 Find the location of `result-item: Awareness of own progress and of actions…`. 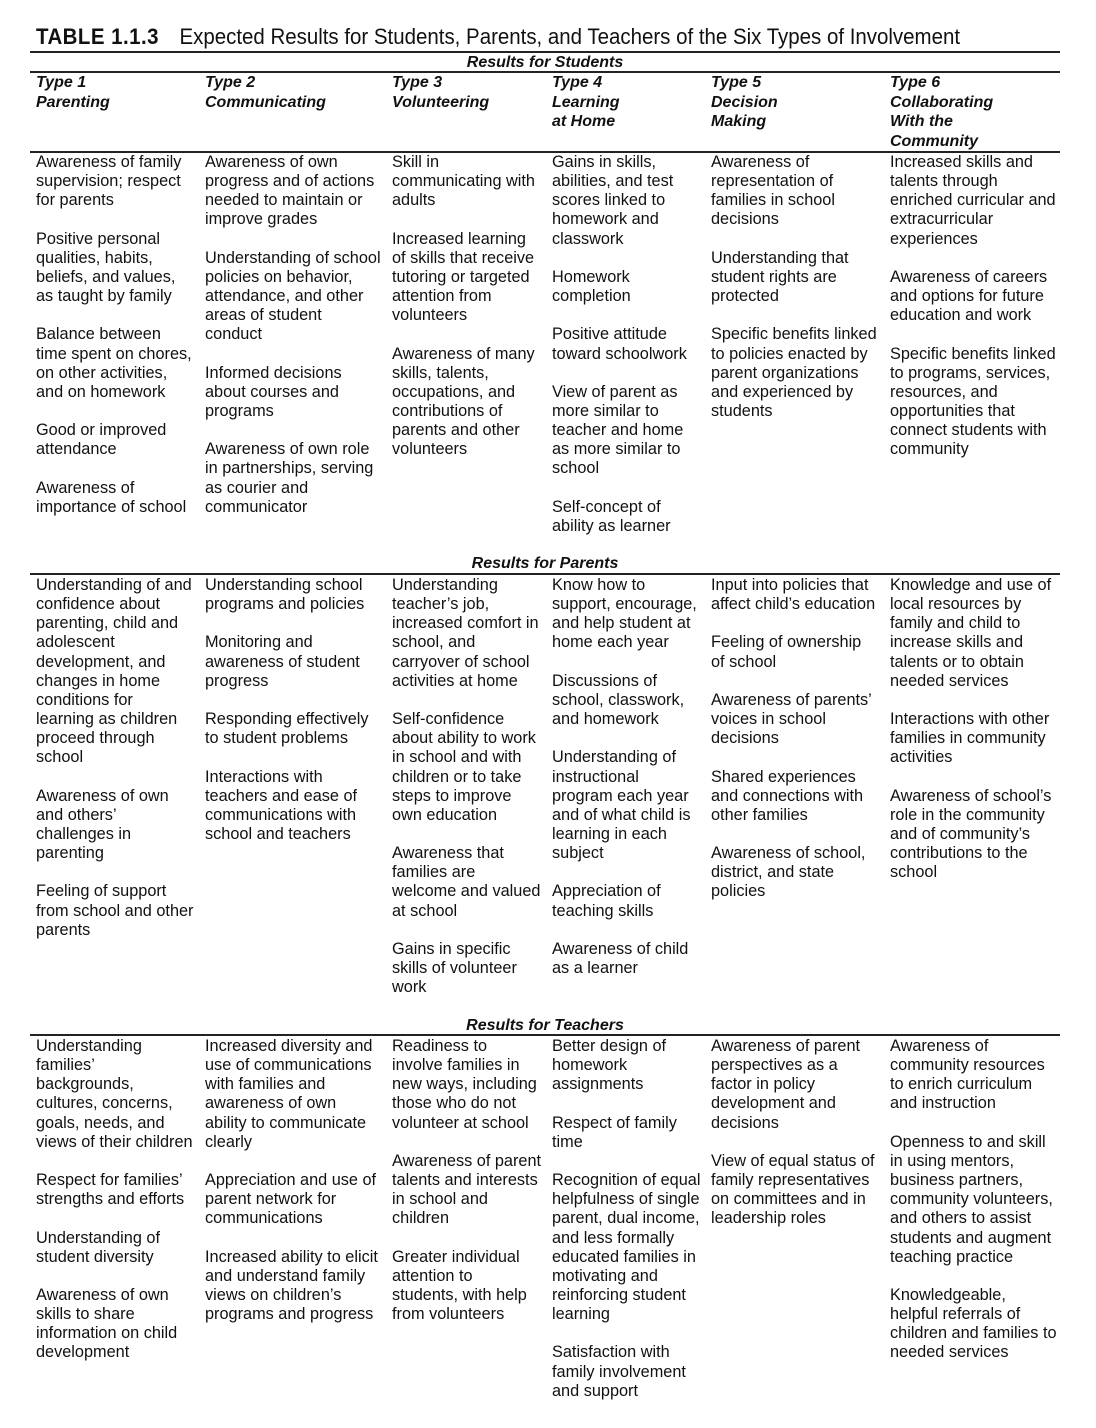

result-item: Awareness of own progress and of actions… is located at coordinates (290, 191).